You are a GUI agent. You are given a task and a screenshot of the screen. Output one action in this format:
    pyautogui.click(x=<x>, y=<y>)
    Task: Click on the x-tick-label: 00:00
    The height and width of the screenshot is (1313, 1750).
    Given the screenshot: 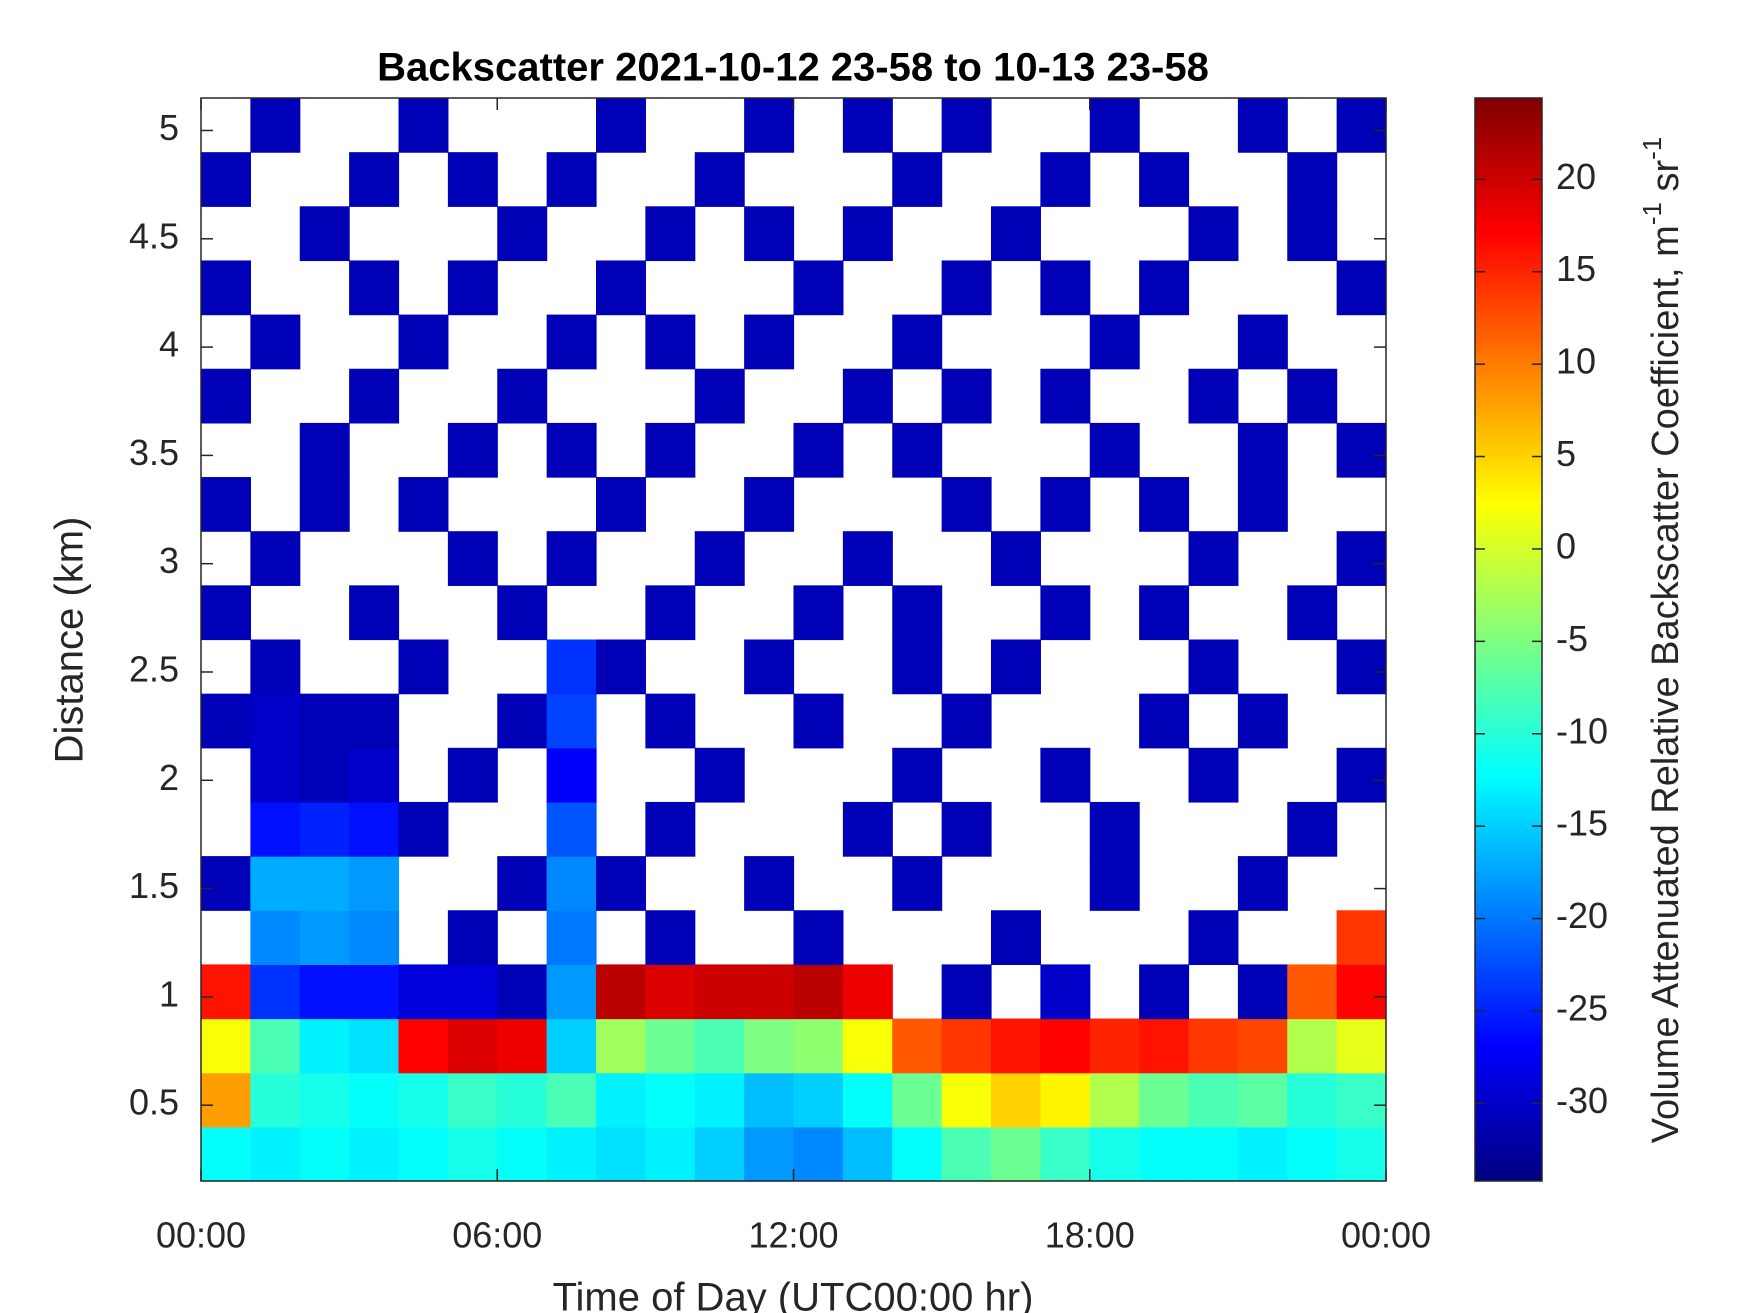 What is the action you would take?
    pyautogui.click(x=1386, y=1235)
    